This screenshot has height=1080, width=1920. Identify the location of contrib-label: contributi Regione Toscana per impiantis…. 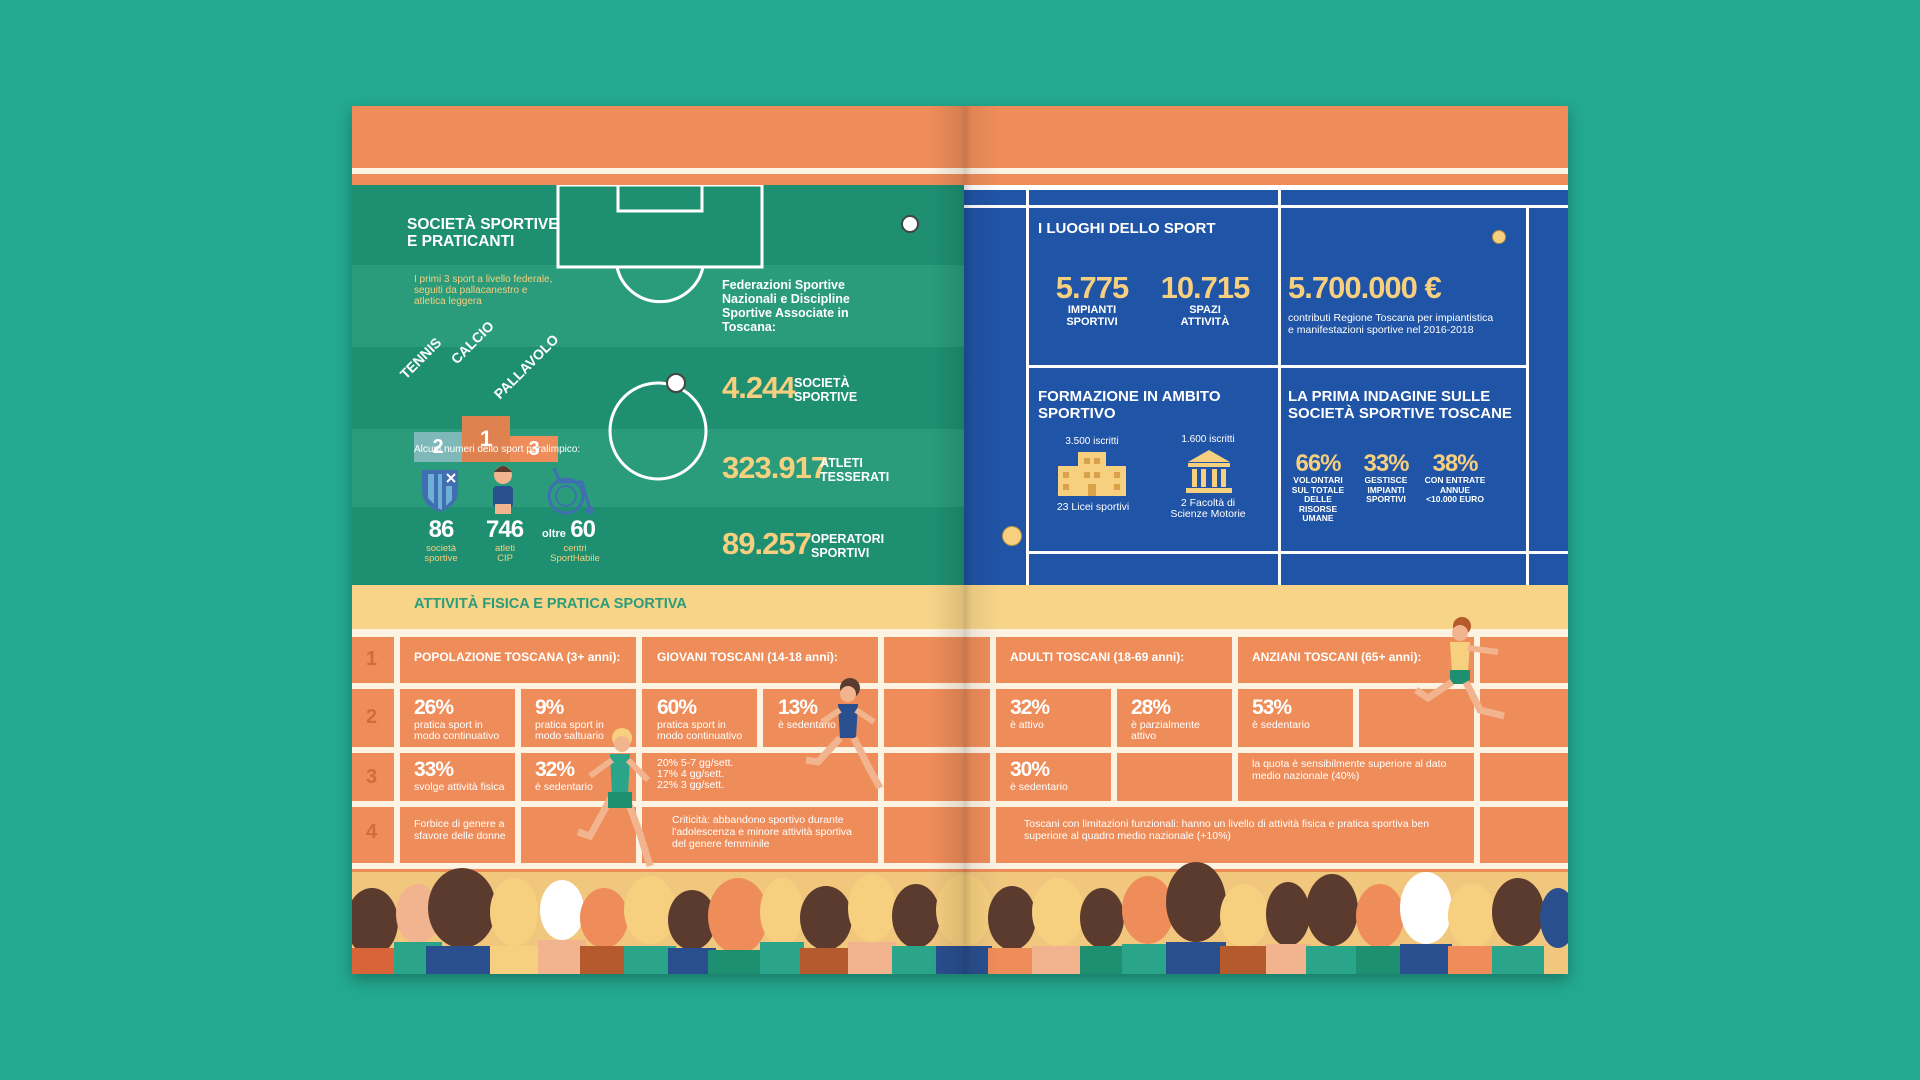
(1391, 324).